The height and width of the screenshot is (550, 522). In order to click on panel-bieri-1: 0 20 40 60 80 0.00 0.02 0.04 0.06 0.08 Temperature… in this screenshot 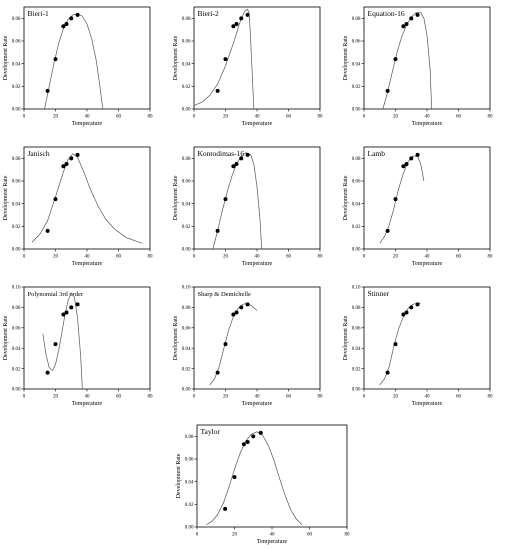, I will do `click(78, 66)`.